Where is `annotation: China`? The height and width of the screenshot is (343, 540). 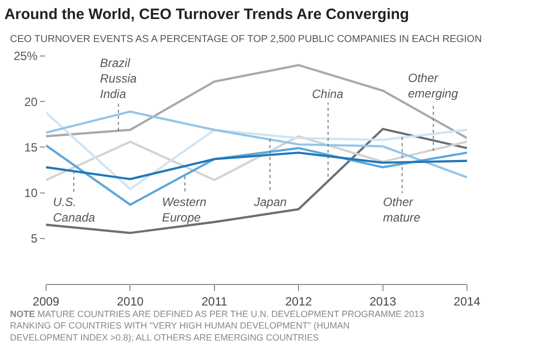 annotation: China is located at coordinates (328, 94).